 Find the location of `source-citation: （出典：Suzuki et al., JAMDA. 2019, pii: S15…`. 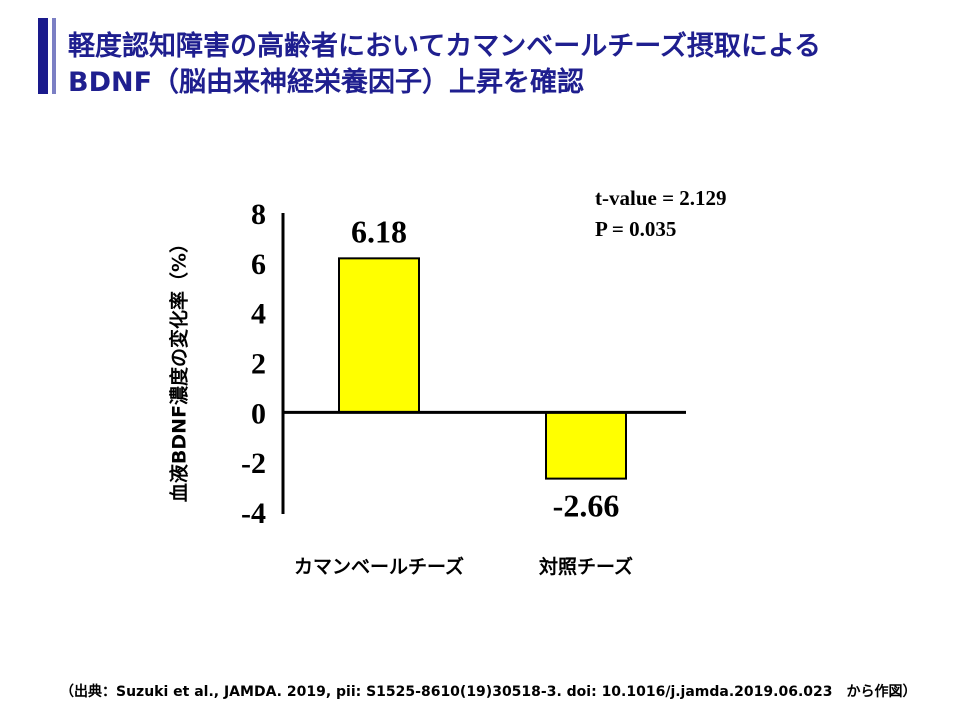

source-citation: （出典：Suzuki et al., JAMDA. 2019, pii: S15… is located at coordinates (488, 692).